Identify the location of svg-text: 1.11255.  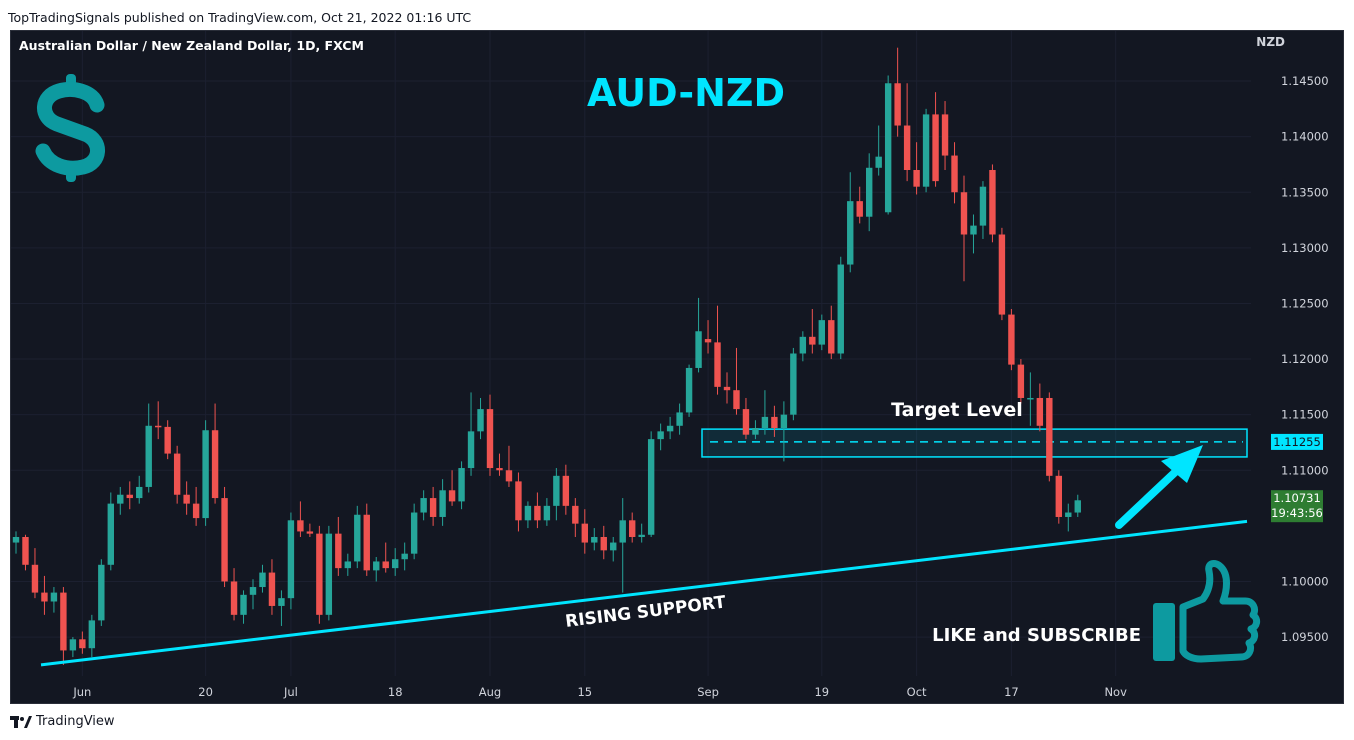
(1297, 442).